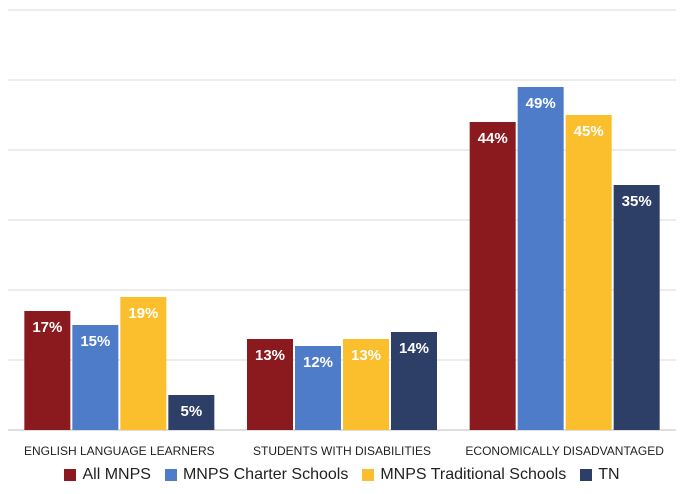 The image size is (684, 494). I want to click on bar-value-label: 17%, so click(47, 327).